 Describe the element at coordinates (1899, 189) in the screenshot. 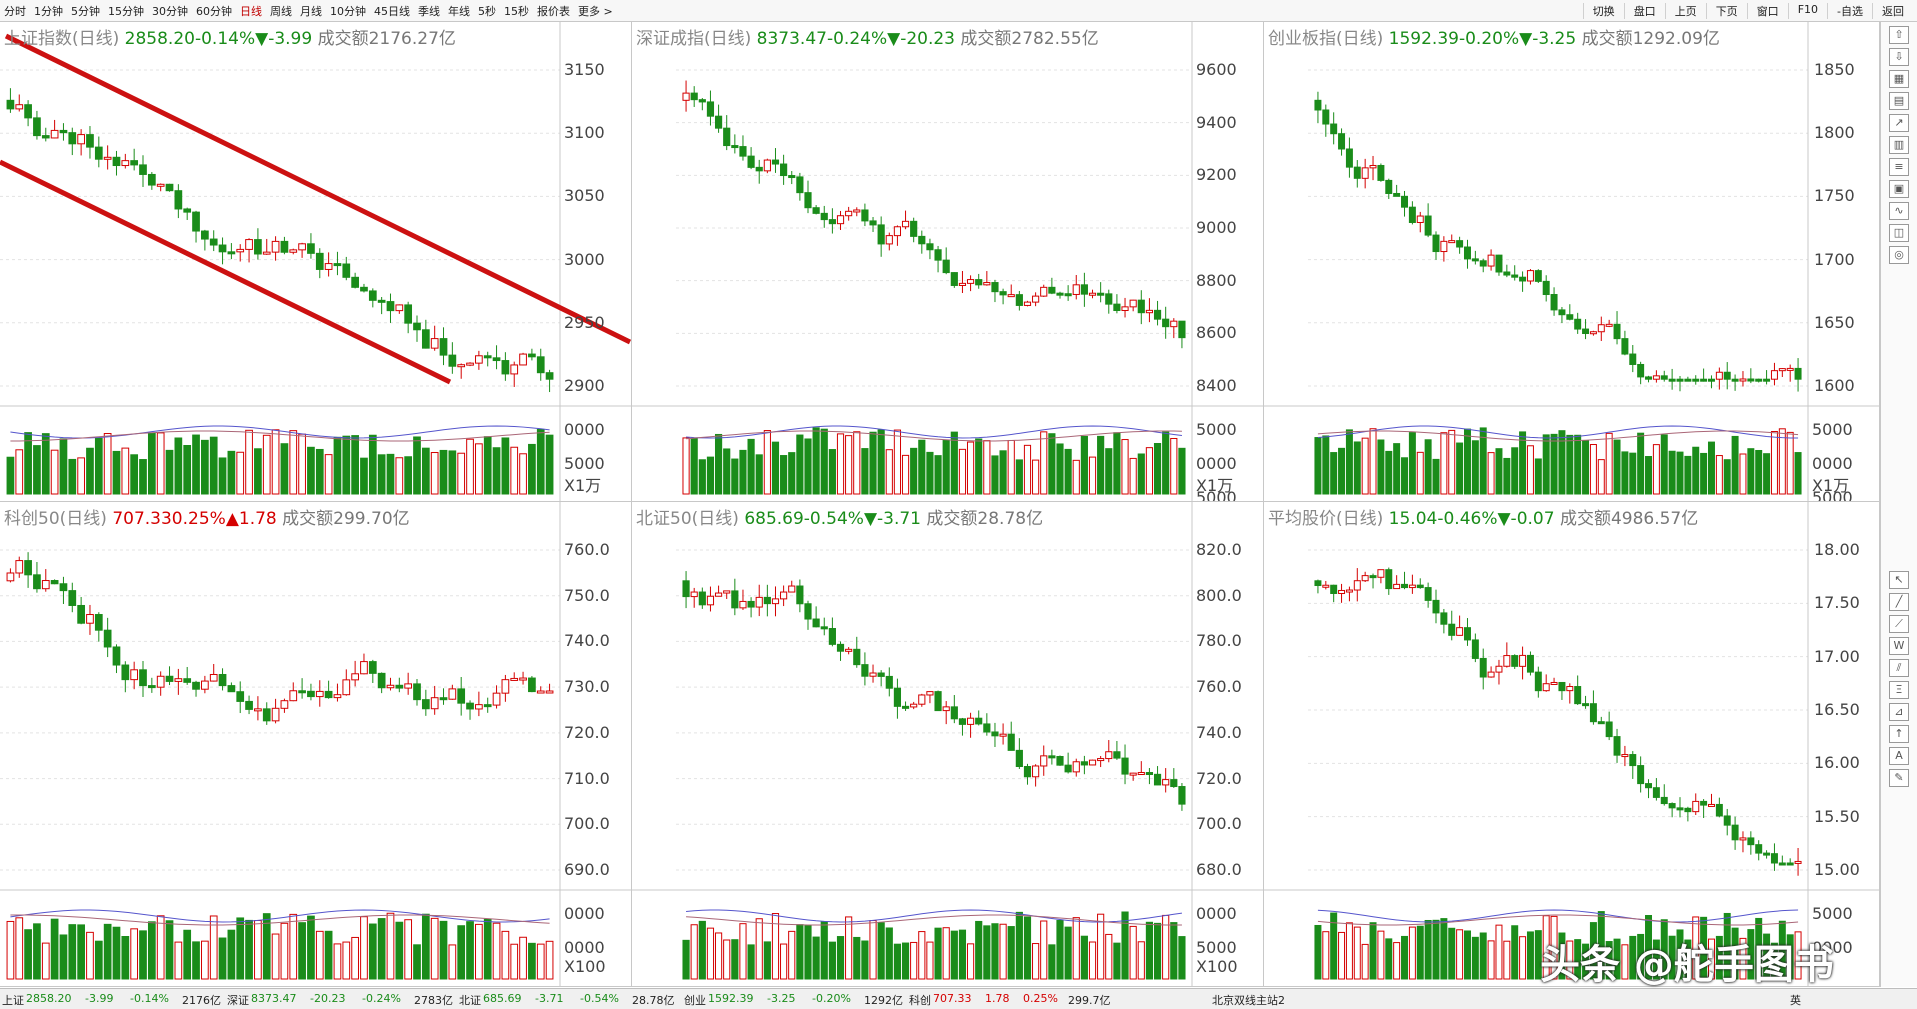

I see `layout-icon: ▣` at that location.